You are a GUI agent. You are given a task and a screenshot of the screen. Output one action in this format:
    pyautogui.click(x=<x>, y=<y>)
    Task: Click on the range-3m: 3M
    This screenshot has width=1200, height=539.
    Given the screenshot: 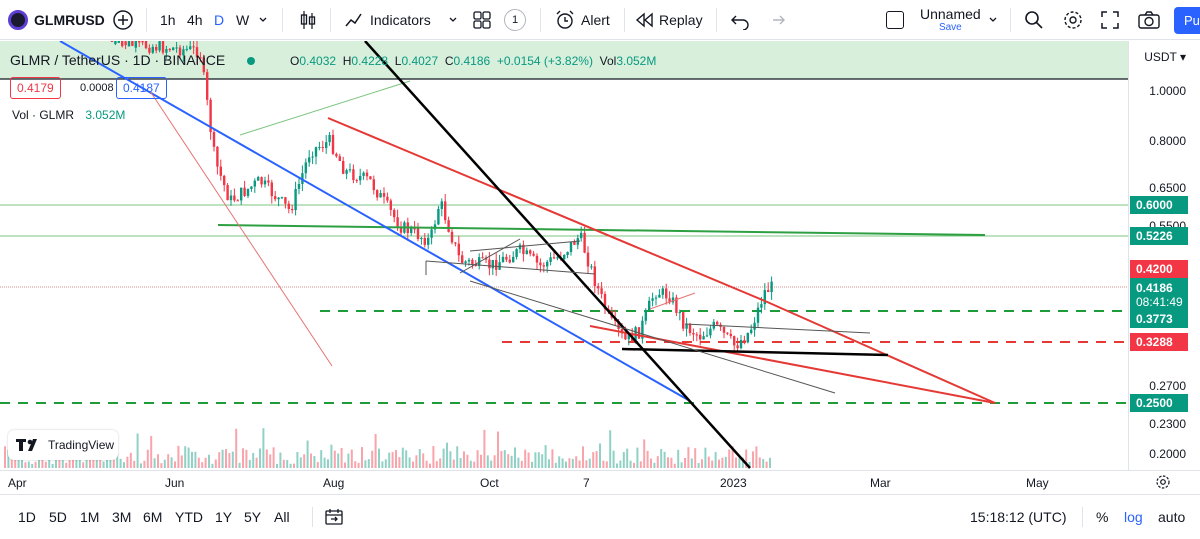 What is the action you would take?
    pyautogui.click(x=122, y=517)
    